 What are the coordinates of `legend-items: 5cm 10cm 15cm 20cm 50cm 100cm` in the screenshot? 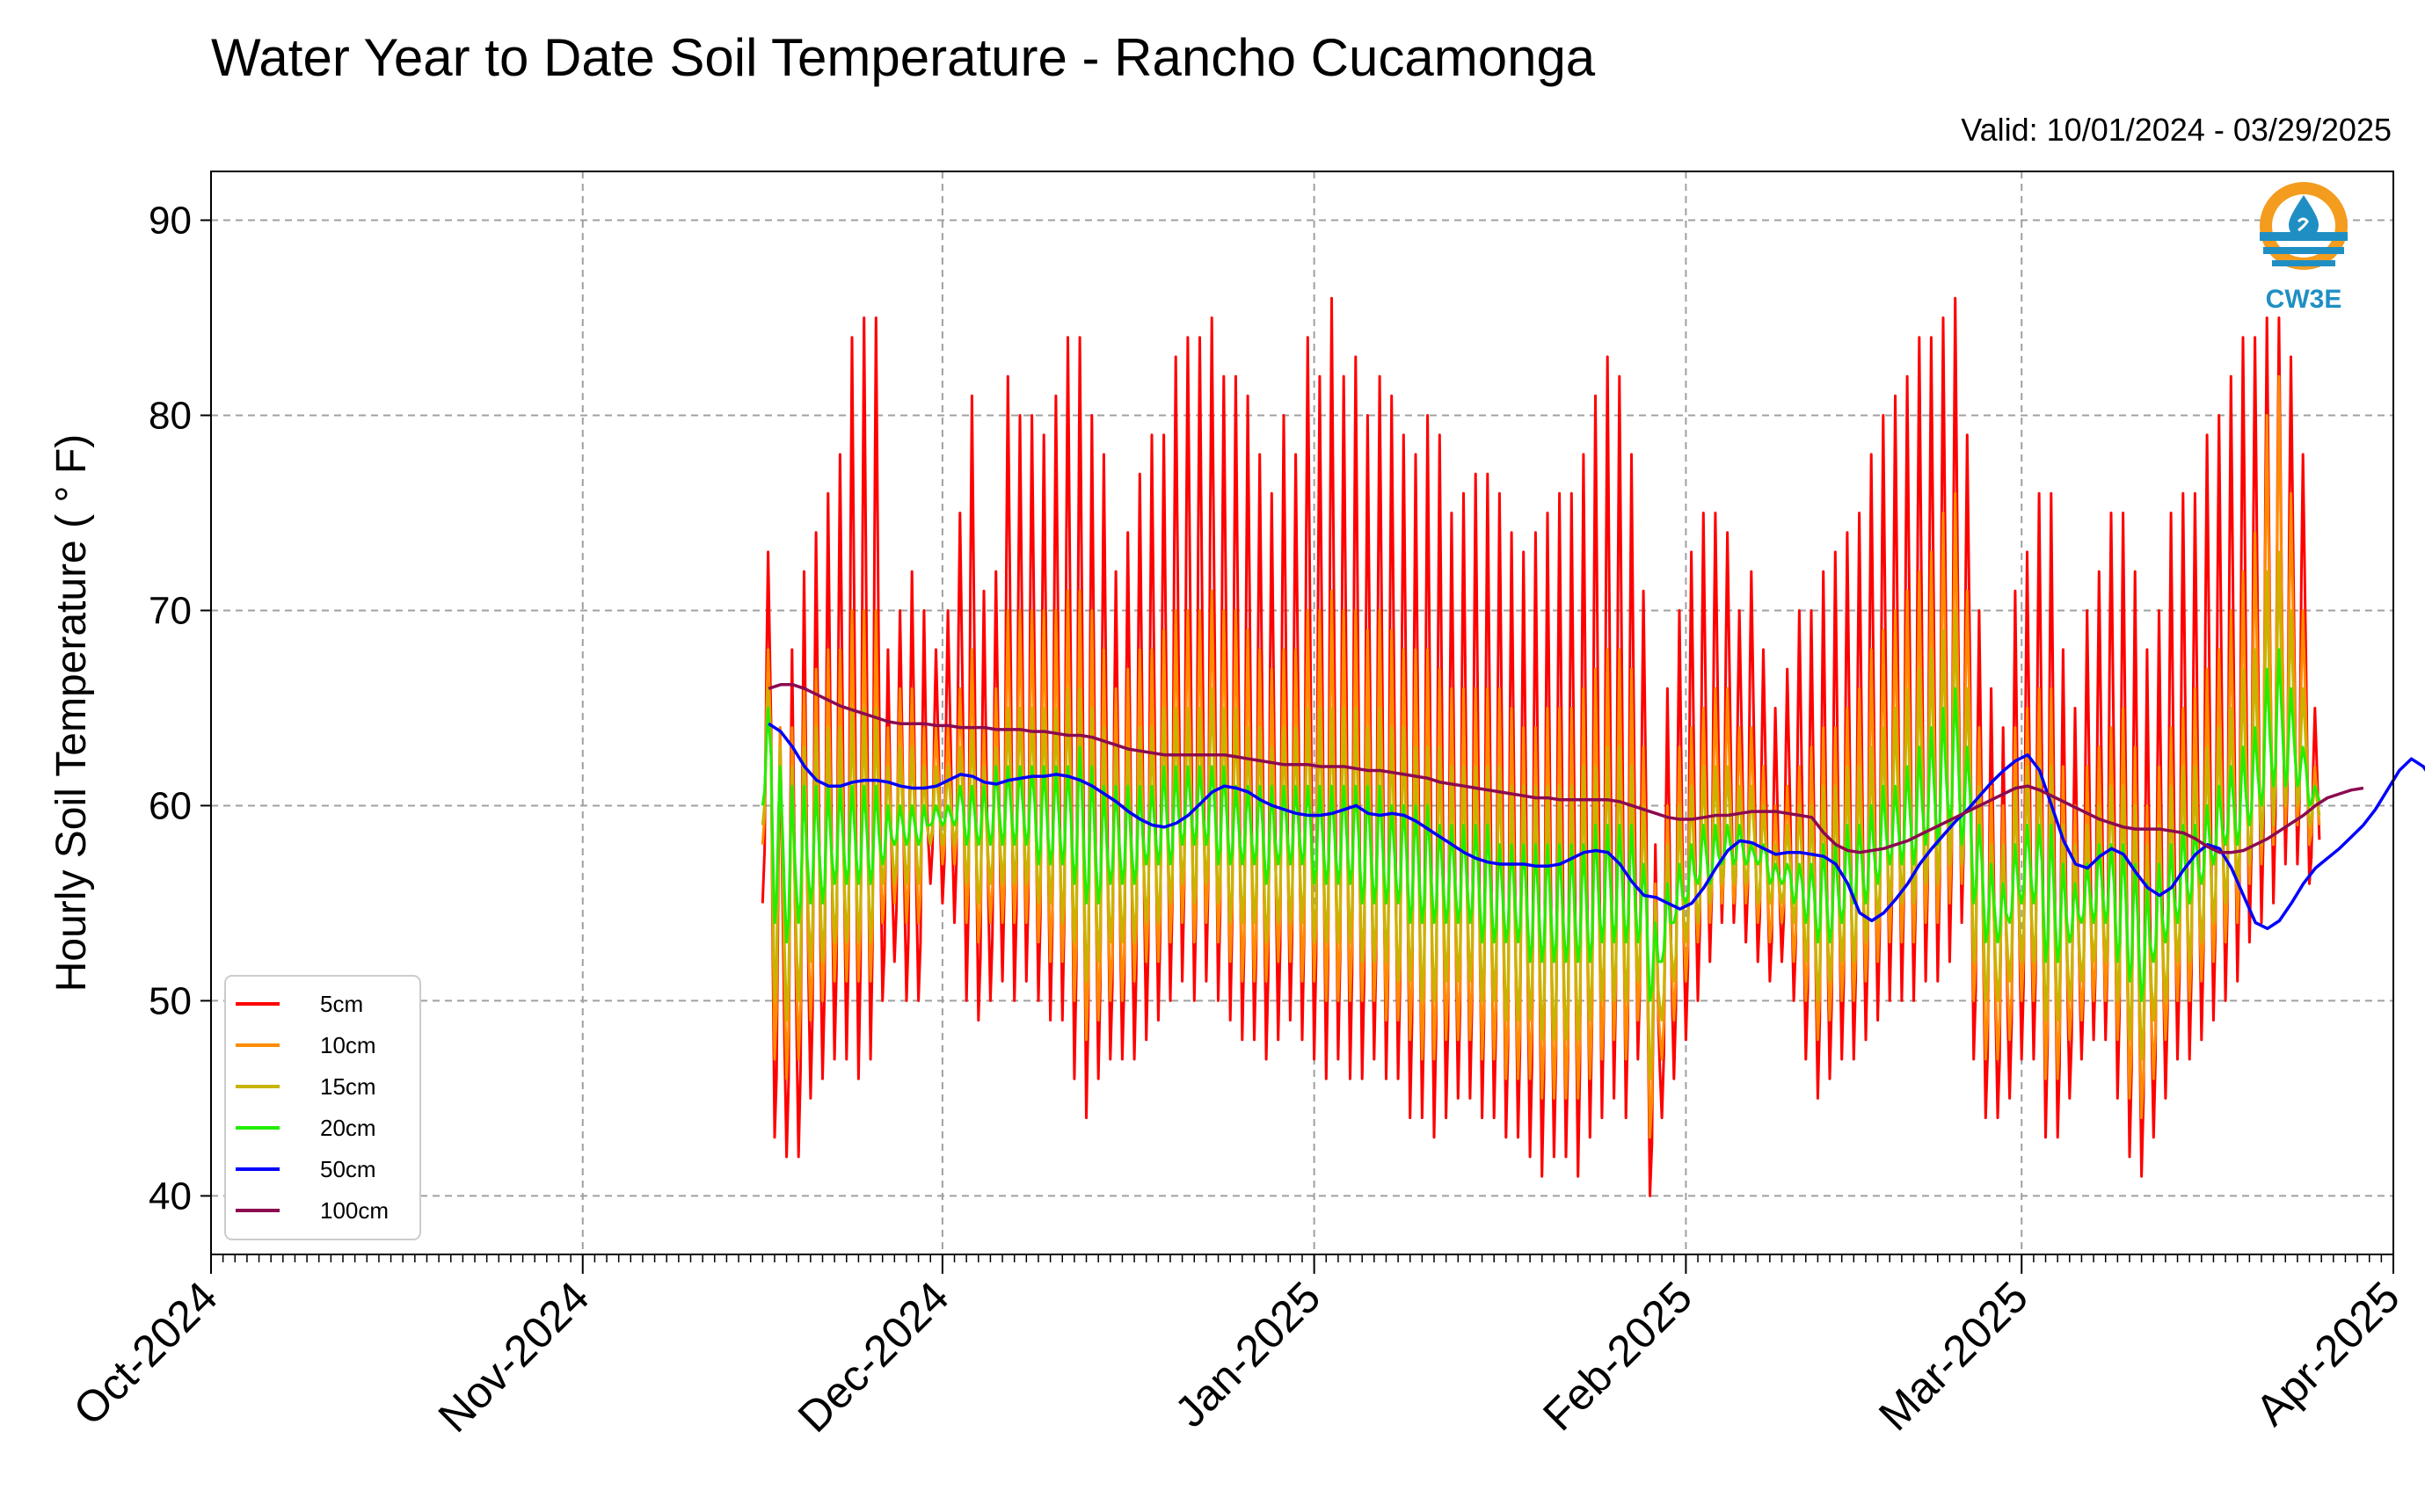 It's located at (312, 1107).